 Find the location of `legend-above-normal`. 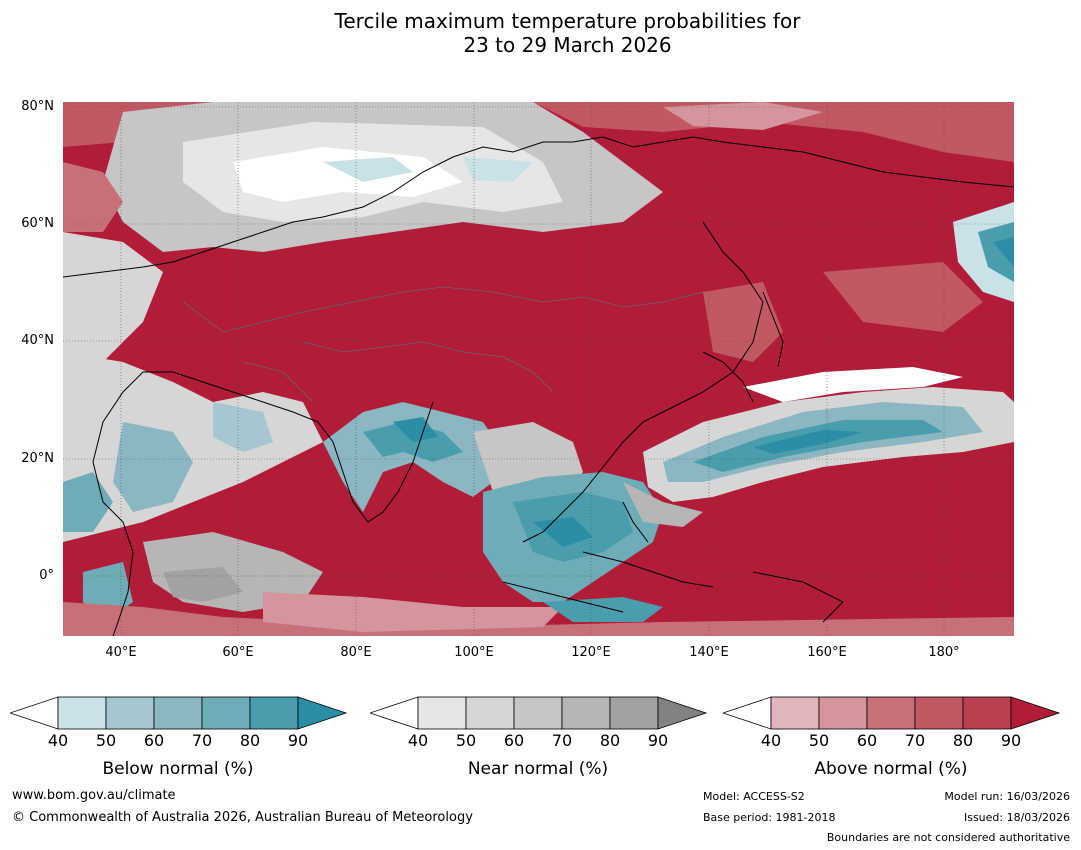

legend-above-normal is located at coordinates (893, 716).